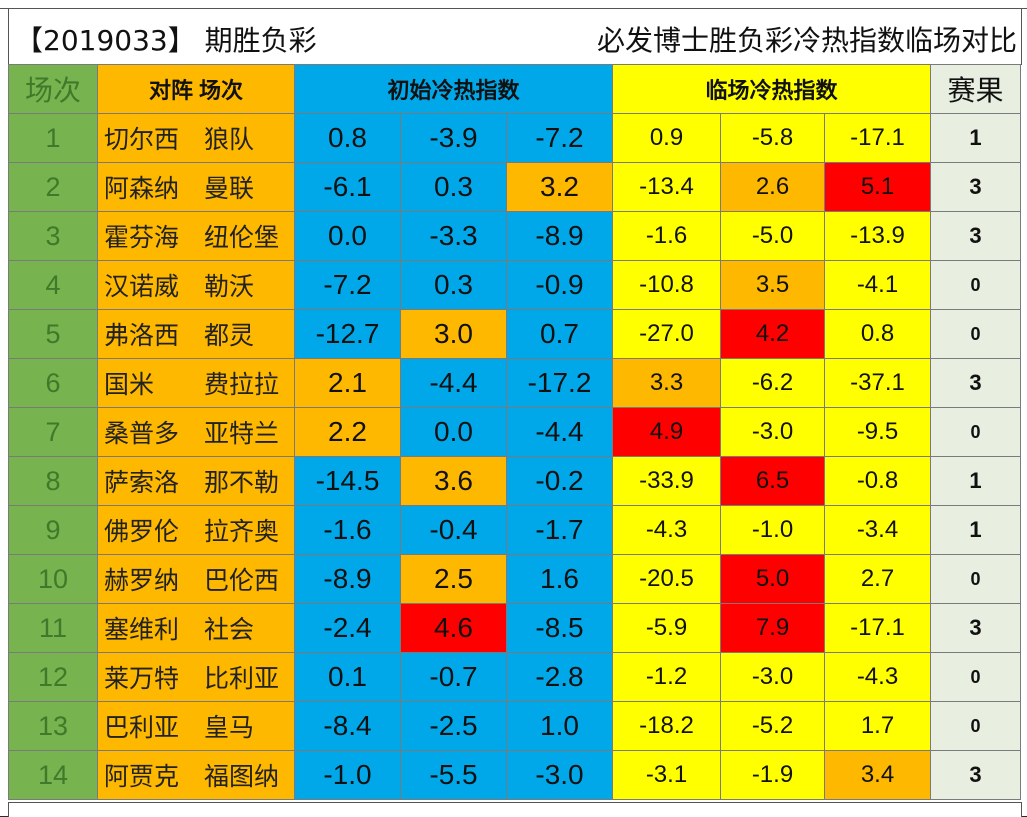  I want to click on home-team: 霍芬海, so click(142, 238).